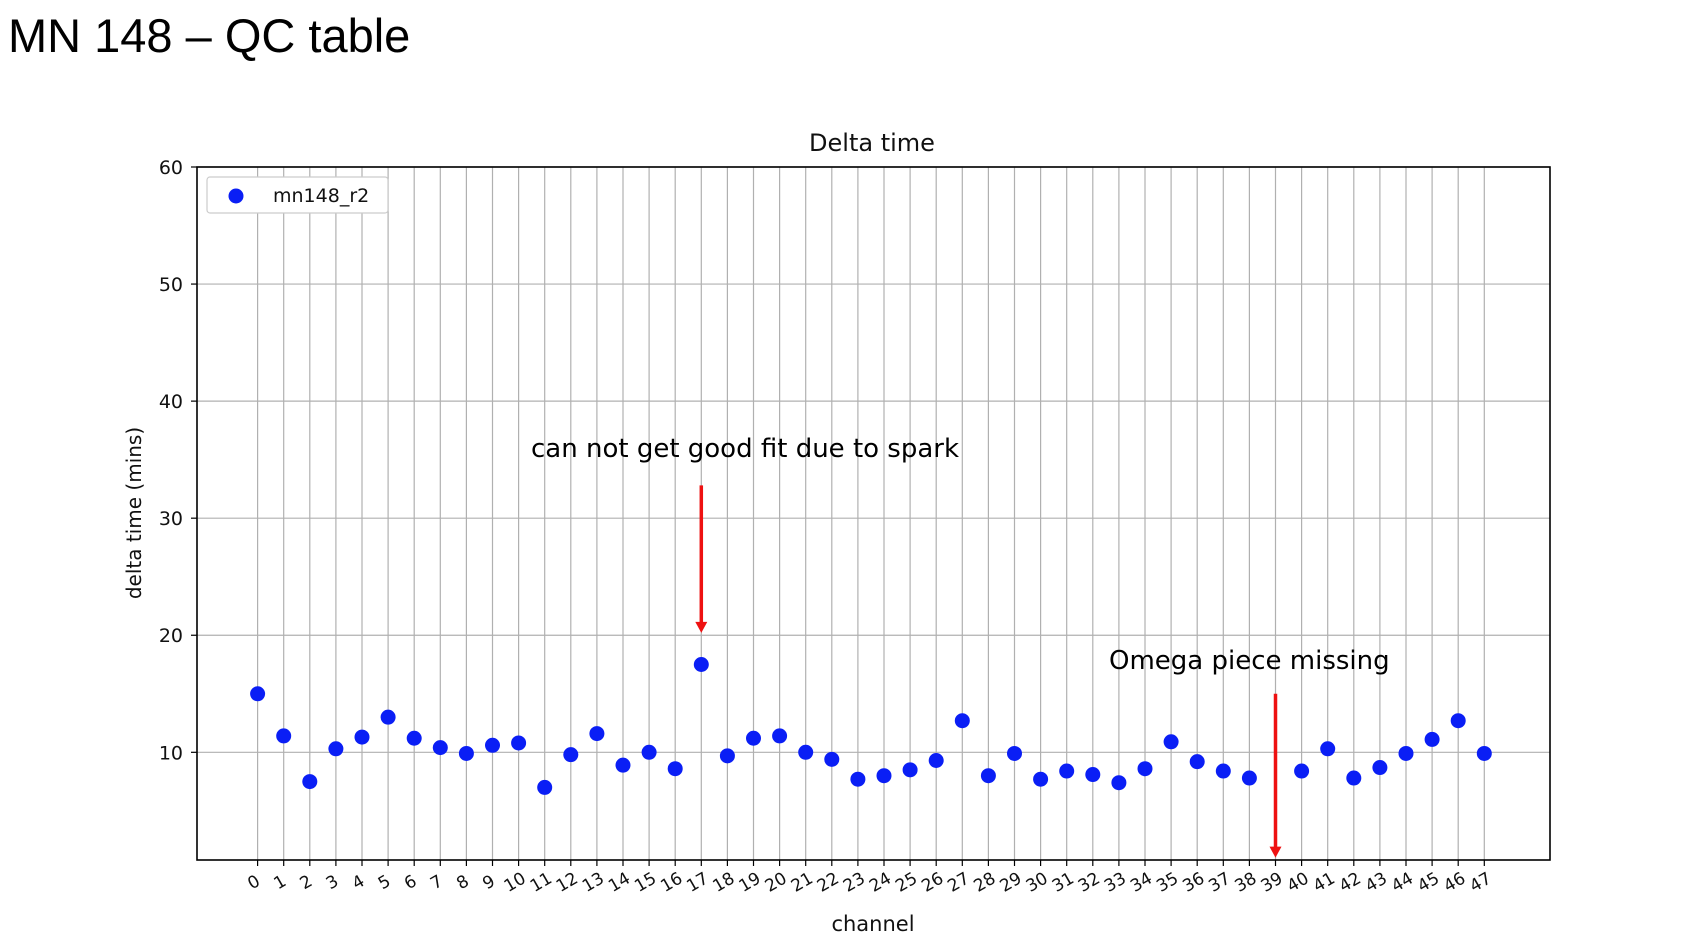 This screenshot has height=950, width=1700. I want to click on slide-title: MN 148 – QC table, so click(209, 35).